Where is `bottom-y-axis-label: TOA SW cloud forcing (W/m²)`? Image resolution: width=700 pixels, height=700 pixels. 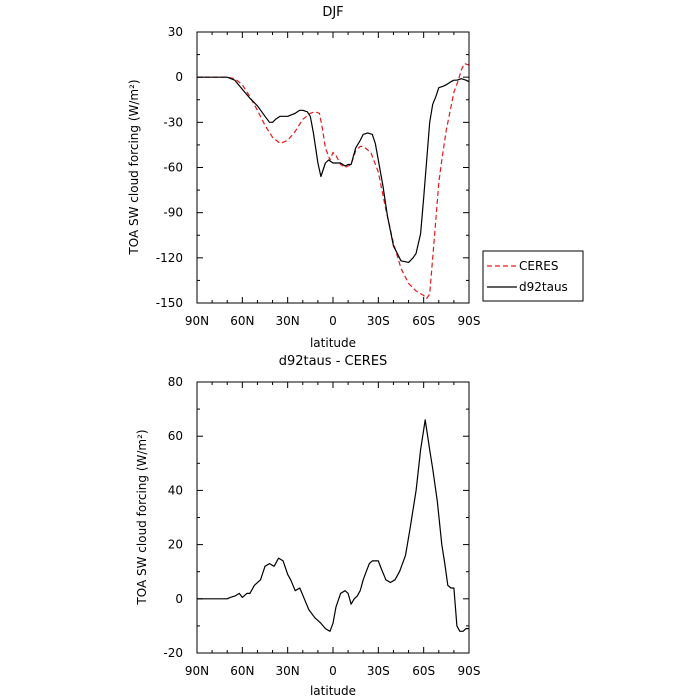
bottom-y-axis-label: TOA SW cloud forcing (W/m²) is located at coordinates (142, 517).